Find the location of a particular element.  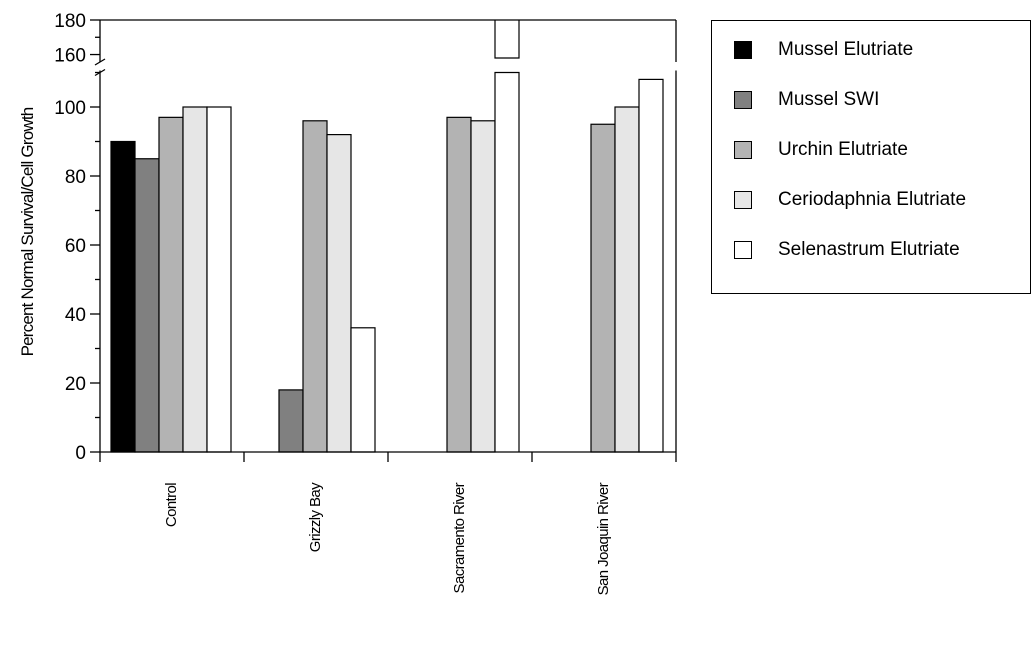

bar-ceriodaphnia-elutriate-sacramento-river is located at coordinates (483, 286).